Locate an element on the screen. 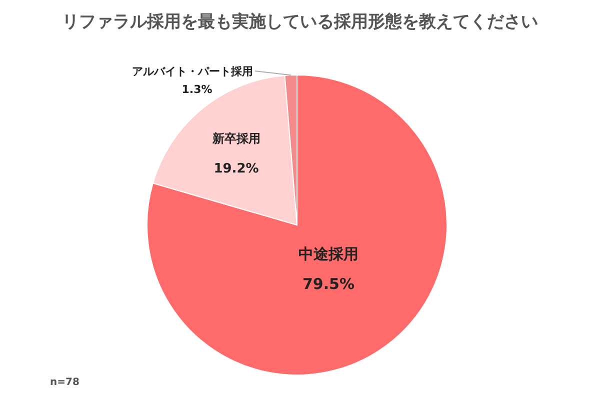  slice-label: 新卒採用 is located at coordinates (235, 139).